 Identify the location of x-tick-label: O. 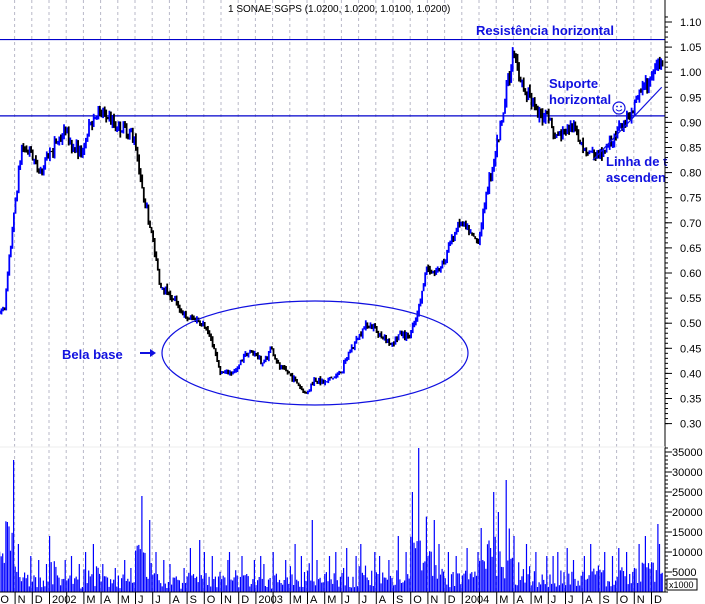
(624, 599).